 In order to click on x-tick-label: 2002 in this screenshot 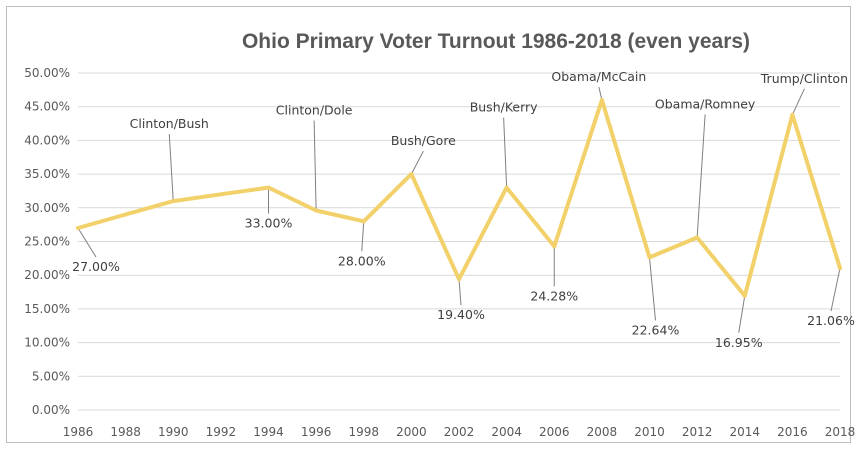, I will do `click(459, 432)`.